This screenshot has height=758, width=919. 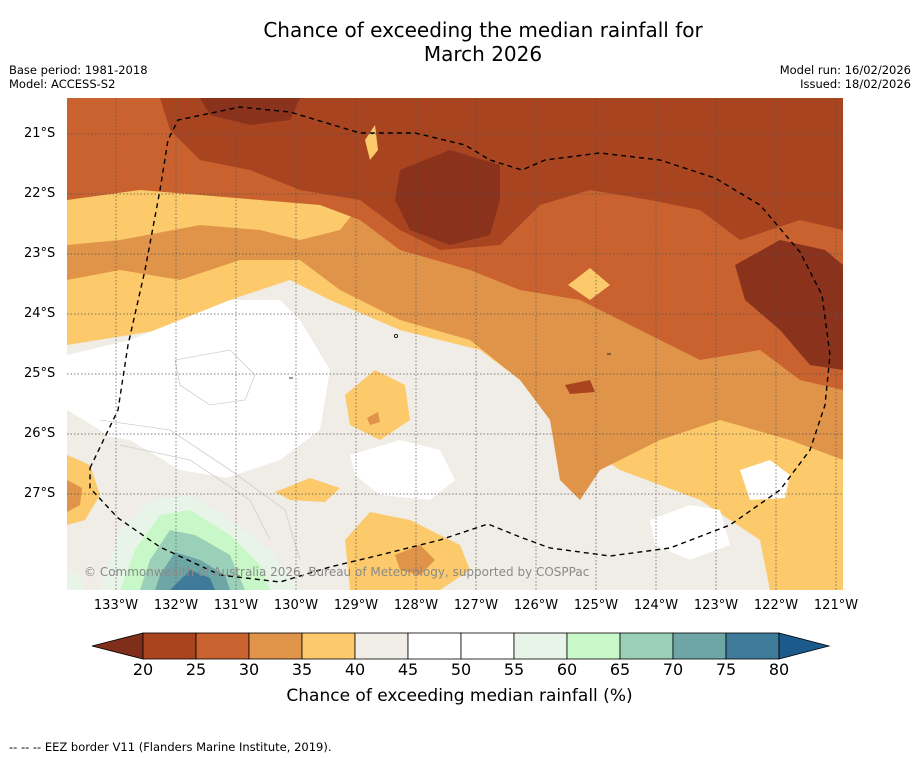 What do you see at coordinates (296, 605) in the screenshot?
I see `lon-label: 130°W` at bounding box center [296, 605].